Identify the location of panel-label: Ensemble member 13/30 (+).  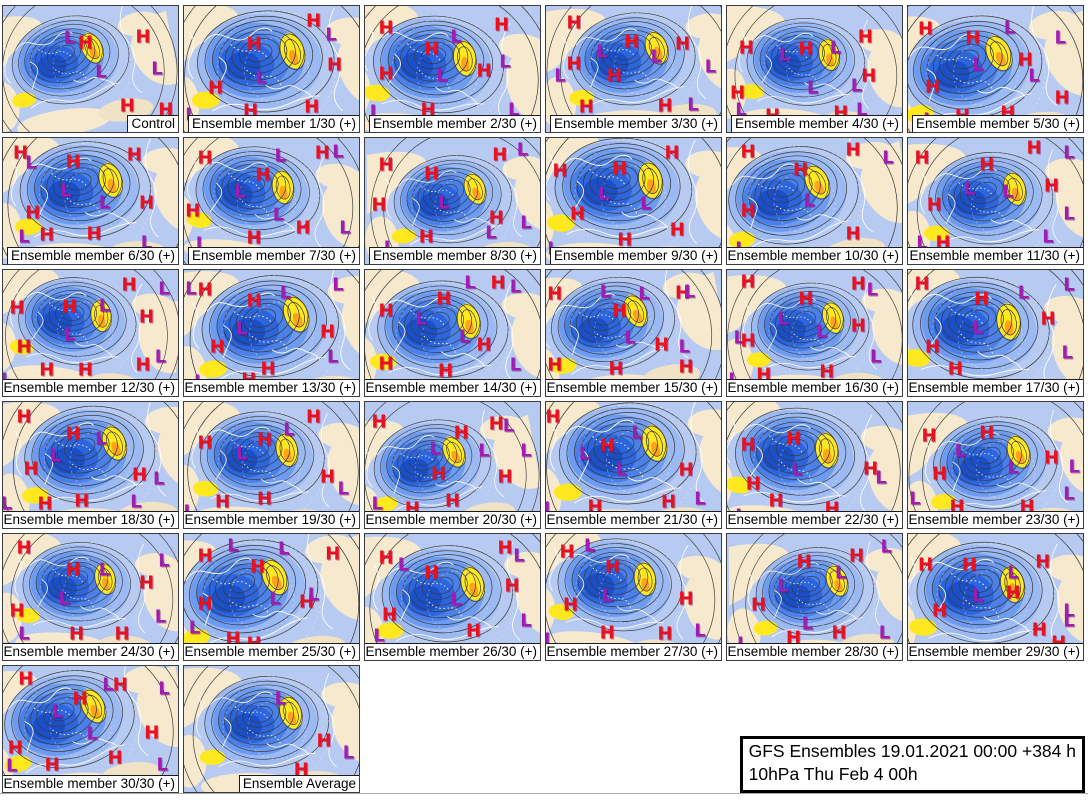
(271, 387).